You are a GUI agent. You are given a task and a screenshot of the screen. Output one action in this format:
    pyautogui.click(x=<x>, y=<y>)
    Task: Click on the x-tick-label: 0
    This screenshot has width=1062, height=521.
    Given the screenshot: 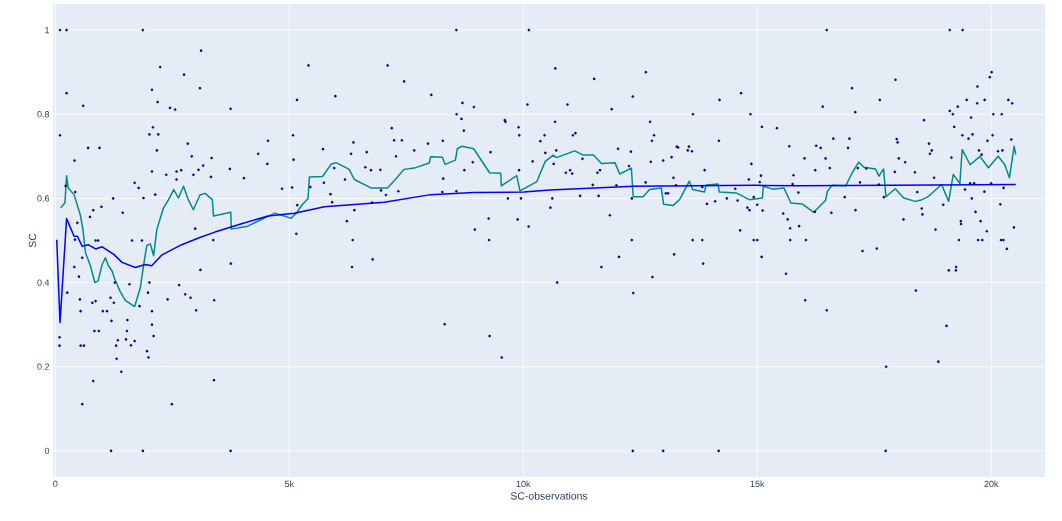 What is the action you would take?
    pyautogui.click(x=55, y=483)
    